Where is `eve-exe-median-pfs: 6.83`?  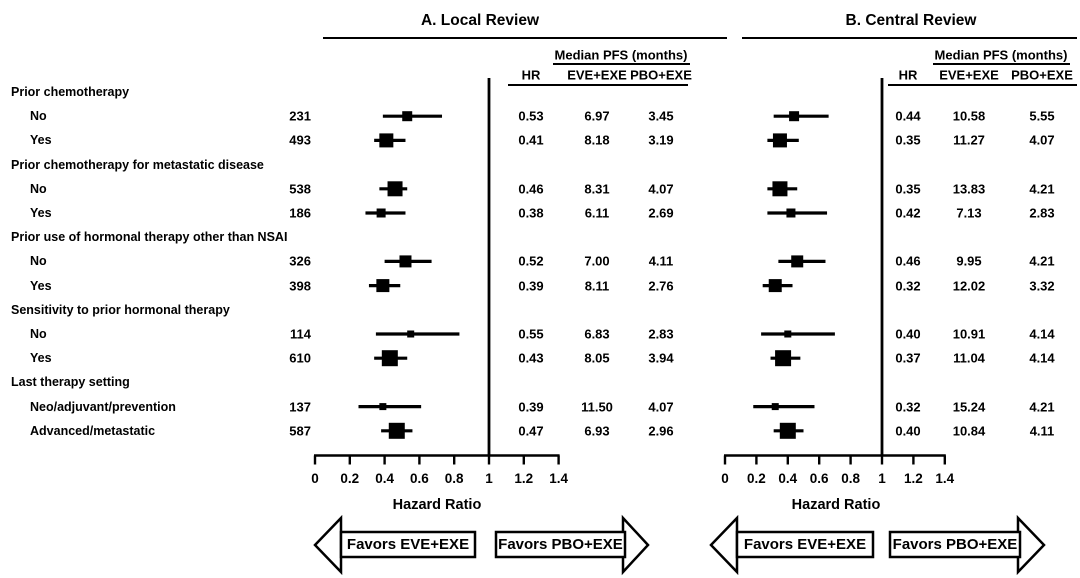
eve-exe-median-pfs: 6.83 is located at coordinates (597, 334).